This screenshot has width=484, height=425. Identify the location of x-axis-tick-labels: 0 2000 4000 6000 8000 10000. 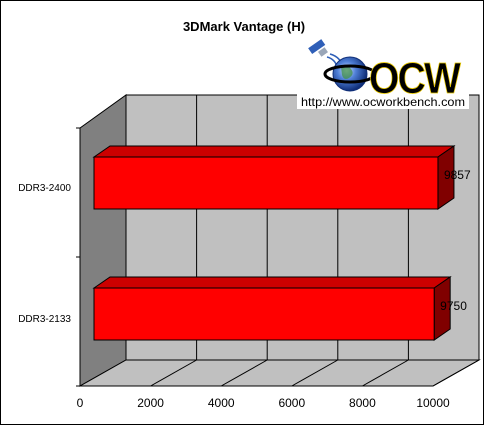
(263, 403).